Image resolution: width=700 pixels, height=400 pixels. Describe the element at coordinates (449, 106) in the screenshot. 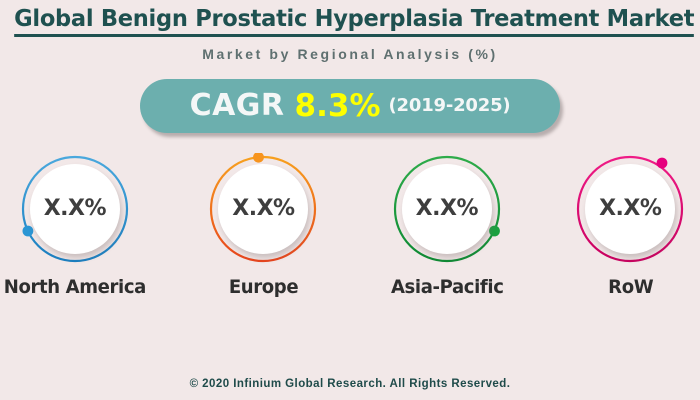

I see `cagr-period: (2019-2025)` at that location.